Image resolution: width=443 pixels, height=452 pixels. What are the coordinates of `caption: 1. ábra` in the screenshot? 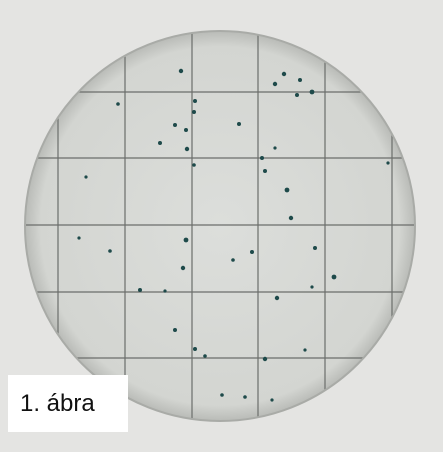 It's located at (68, 403).